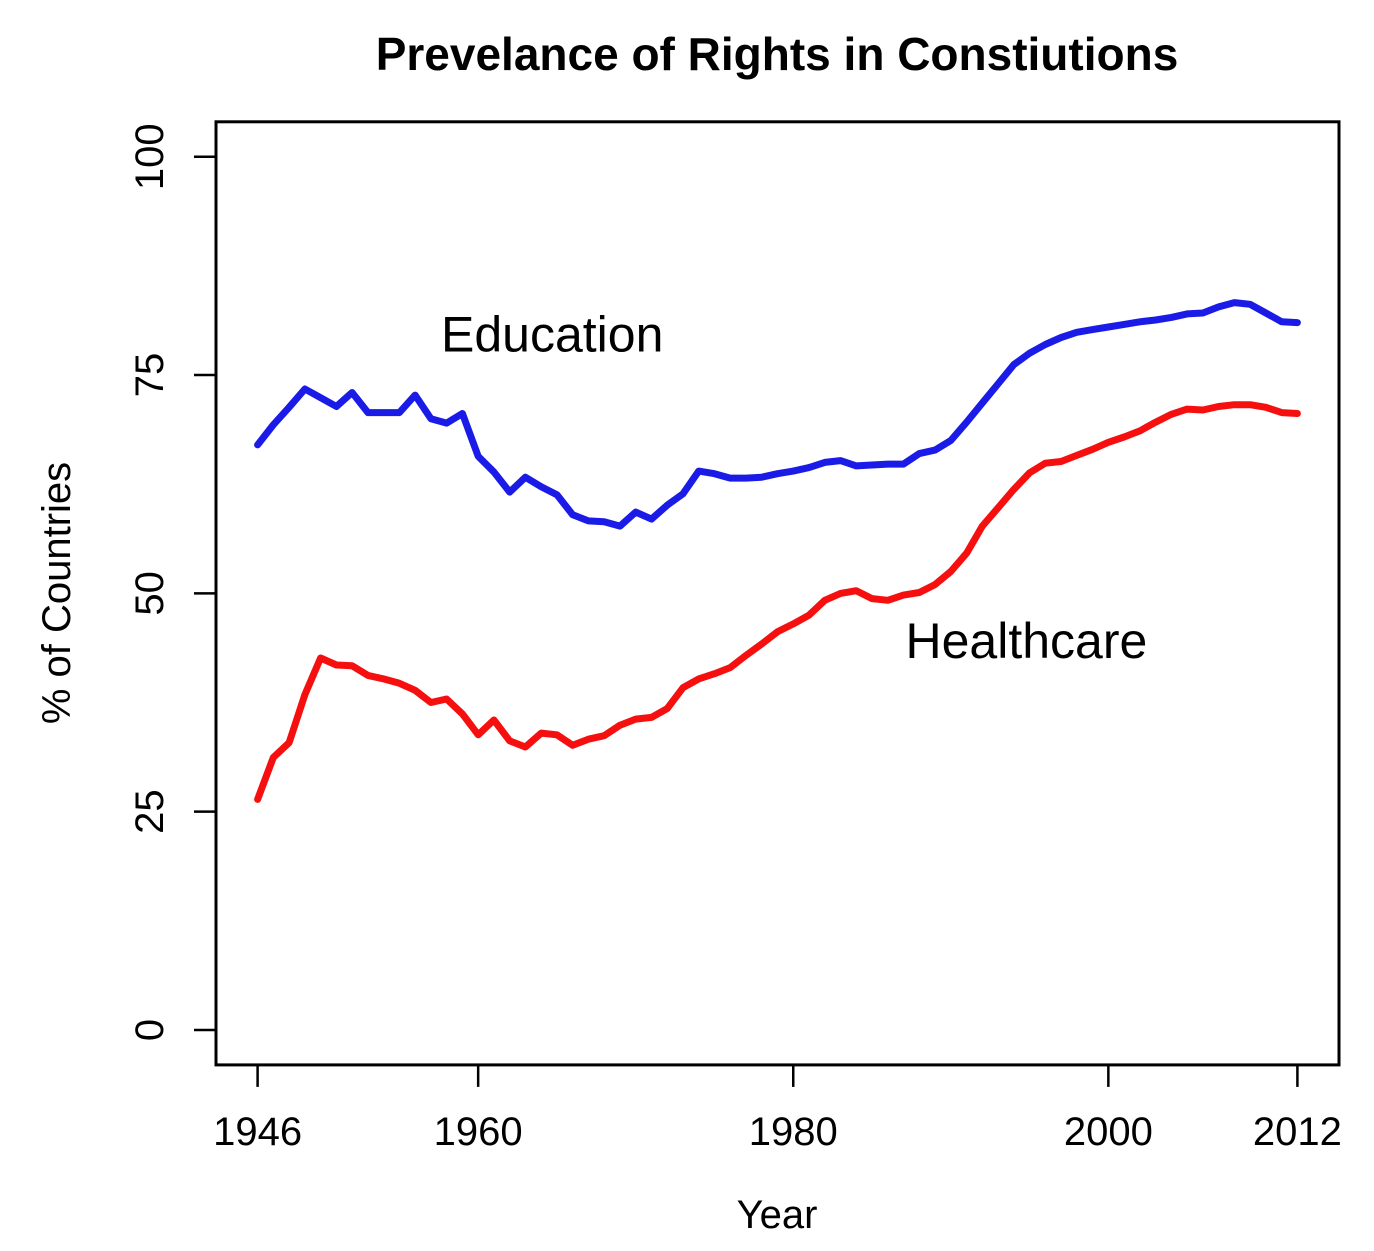 This screenshot has width=1374, height=1251. Describe the element at coordinates (150, 811) in the screenshot. I see `y-tick-label: 25` at that location.